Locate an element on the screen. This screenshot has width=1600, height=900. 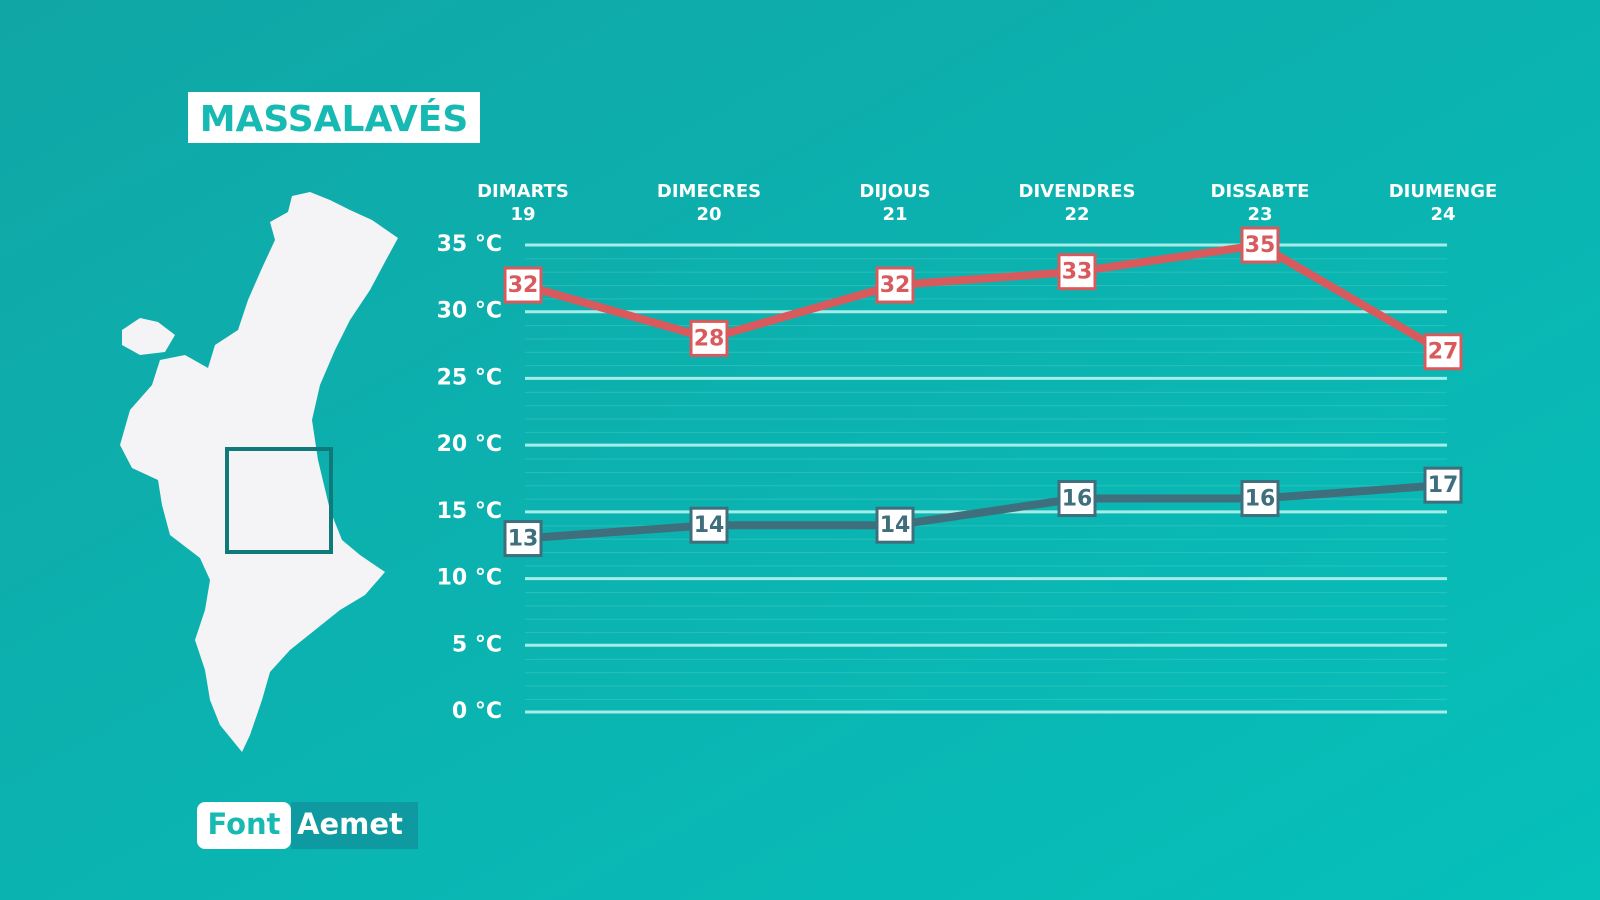
y-tick-label: 30 °C is located at coordinates (469, 311).